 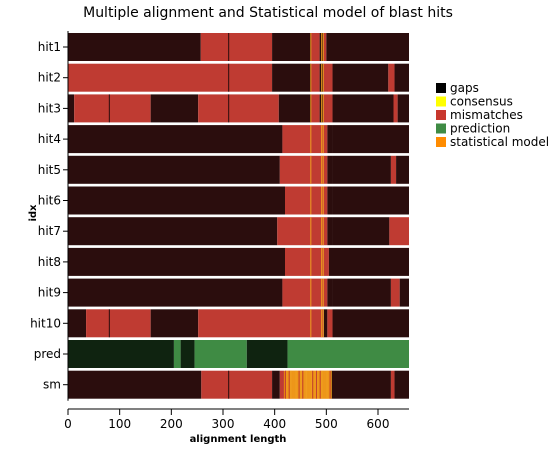 I want to click on row-hit6, so click(x=238, y=200).